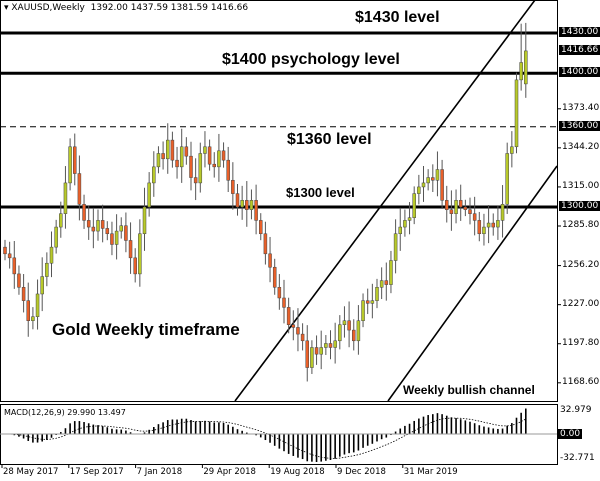  Describe the element at coordinates (581, 381) in the screenshot. I see `price-tick-label: 1168.60` at that location.